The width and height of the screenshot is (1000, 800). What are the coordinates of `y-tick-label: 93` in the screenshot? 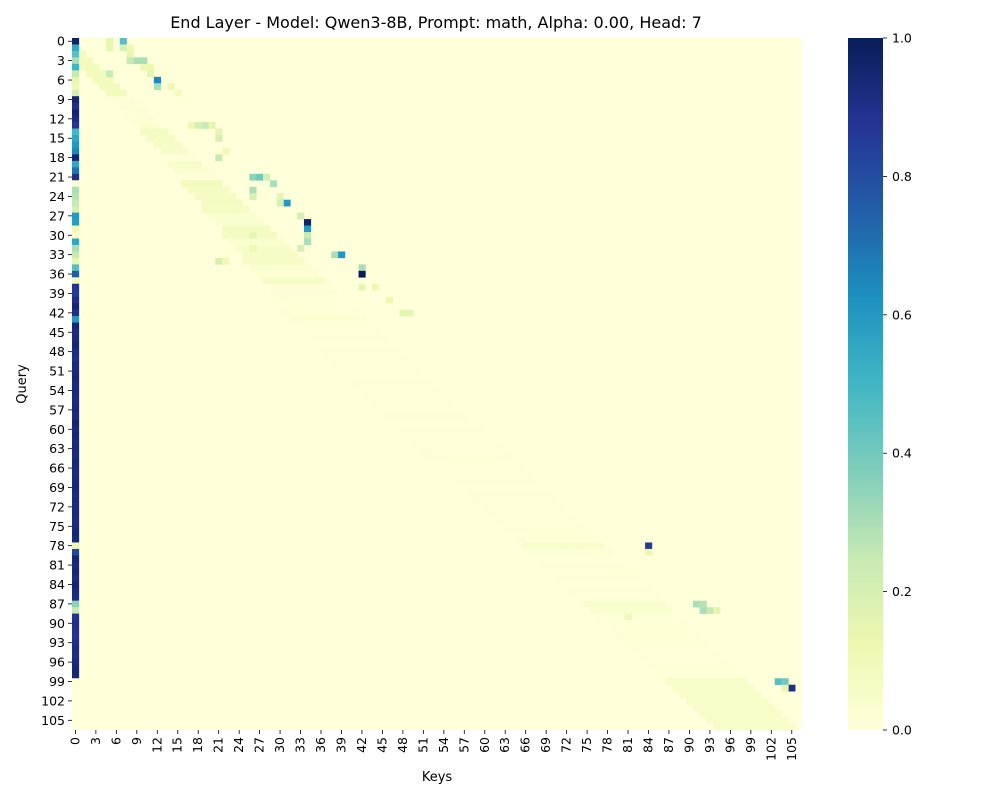 It's located at (57, 642).